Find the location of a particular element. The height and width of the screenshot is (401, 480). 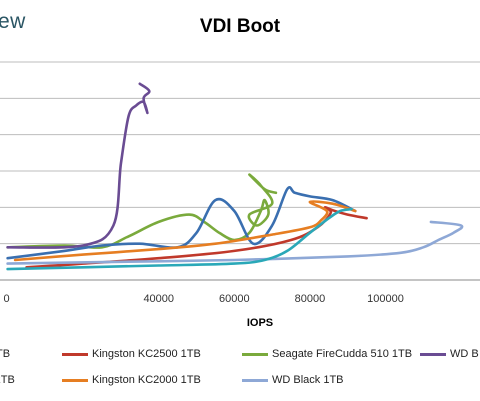

x-axis-label: IOPS is located at coordinates (260, 323).